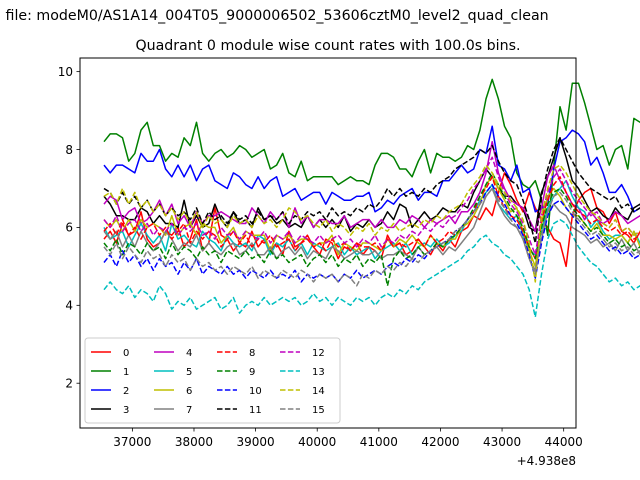  I want to click on legend-label-8: 8, so click(252, 353).